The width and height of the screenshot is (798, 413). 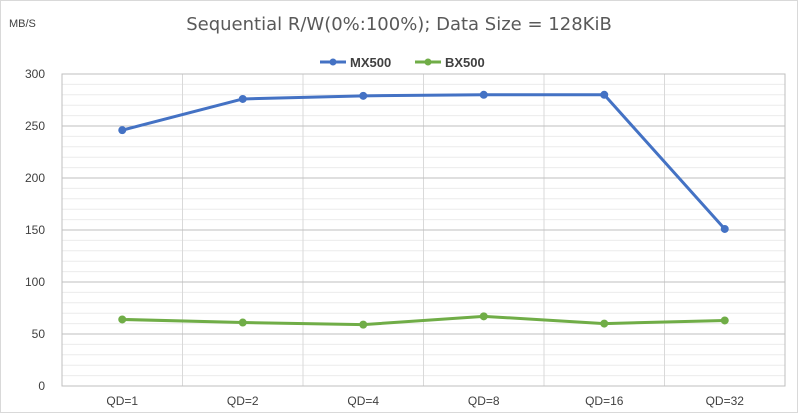 I want to click on legend-marker-mx500, so click(x=333, y=62).